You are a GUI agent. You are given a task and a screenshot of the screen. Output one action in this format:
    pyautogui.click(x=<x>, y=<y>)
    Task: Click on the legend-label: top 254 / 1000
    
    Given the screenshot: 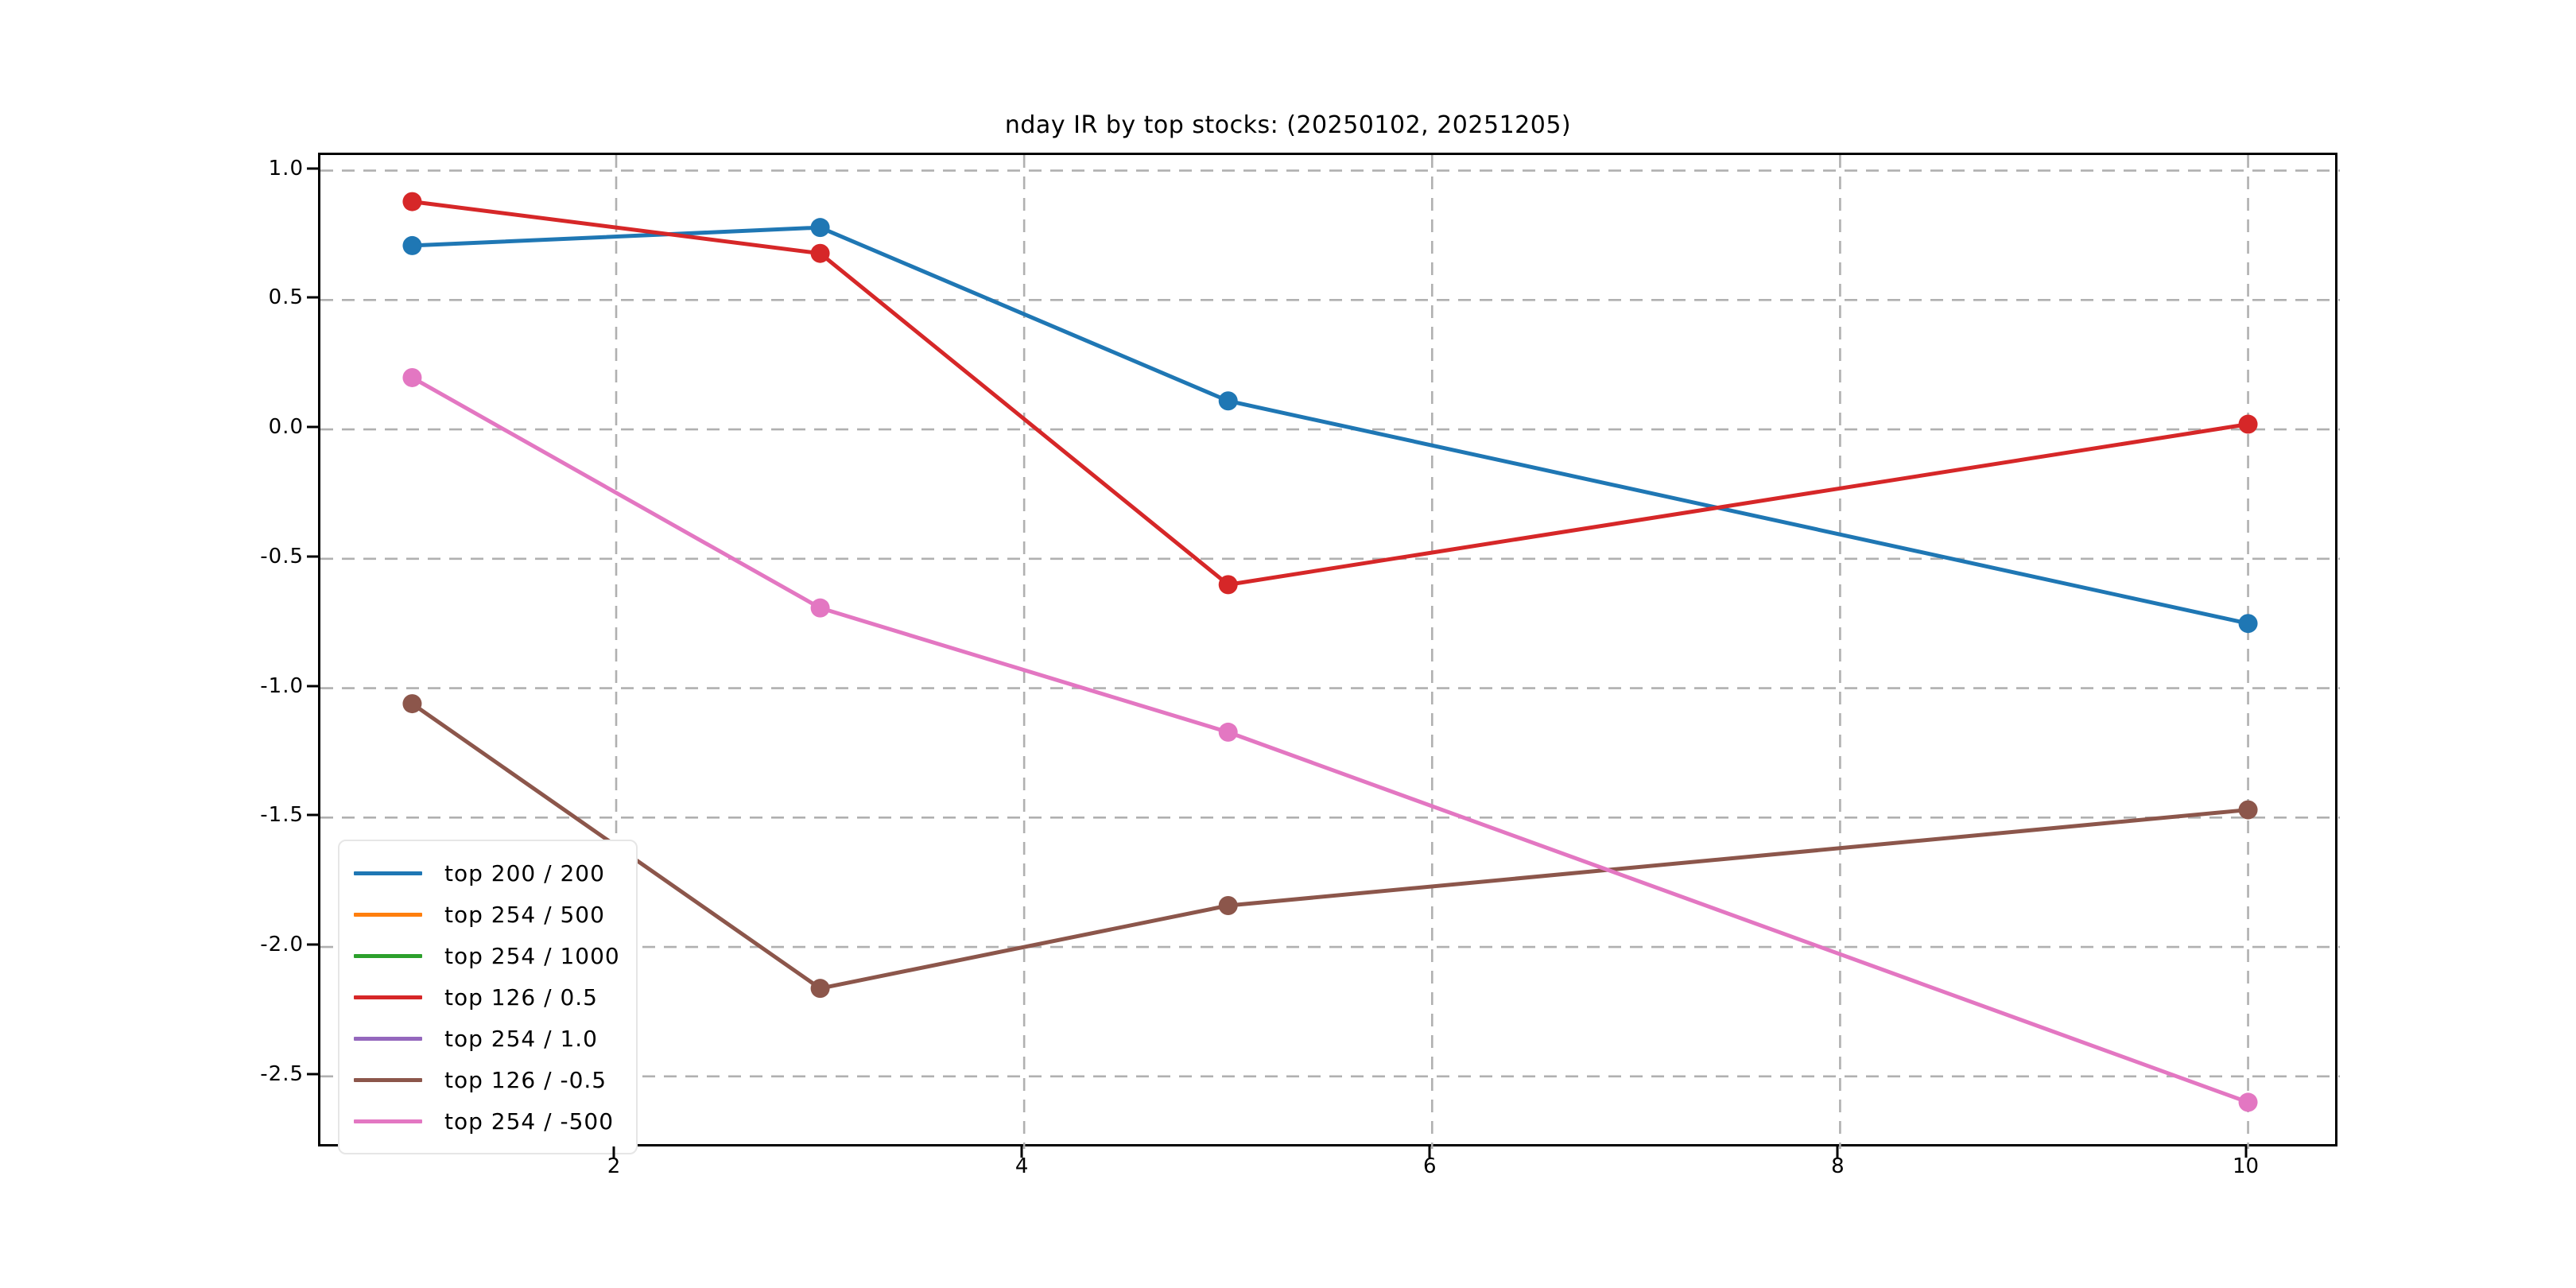 What is the action you would take?
    pyautogui.click(x=532, y=956)
    